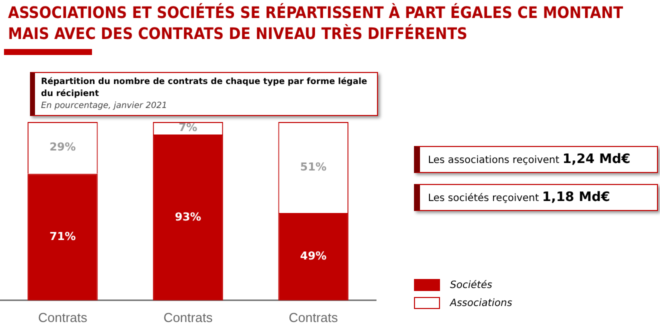  Describe the element at coordinates (313, 167) in the screenshot. I see `data-label: 51%` at that location.